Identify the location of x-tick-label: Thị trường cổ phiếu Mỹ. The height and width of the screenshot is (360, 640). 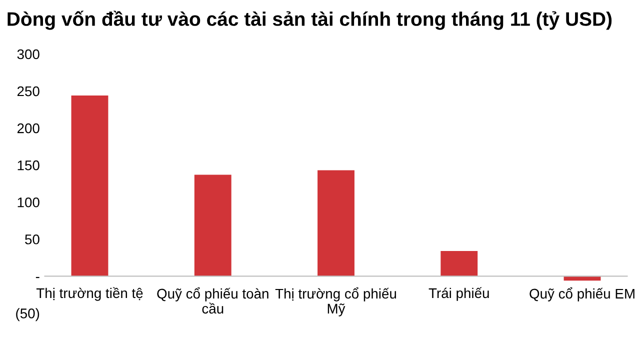
(335, 301).